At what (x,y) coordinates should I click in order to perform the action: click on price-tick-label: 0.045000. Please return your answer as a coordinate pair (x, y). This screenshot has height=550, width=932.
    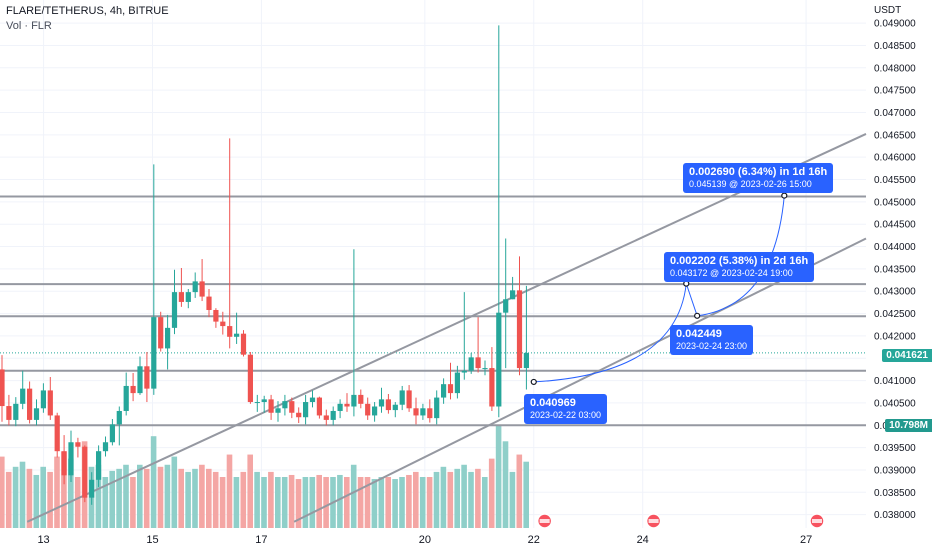
    Looking at the image, I should click on (895, 202).